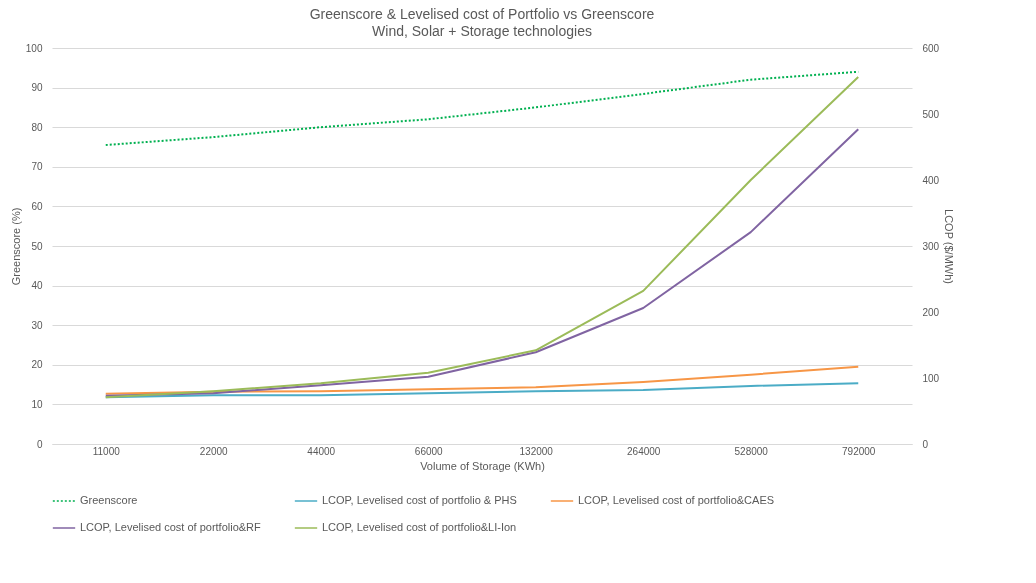 The height and width of the screenshot is (583, 1036). I want to click on x-tick-label: 264000, so click(644, 451).